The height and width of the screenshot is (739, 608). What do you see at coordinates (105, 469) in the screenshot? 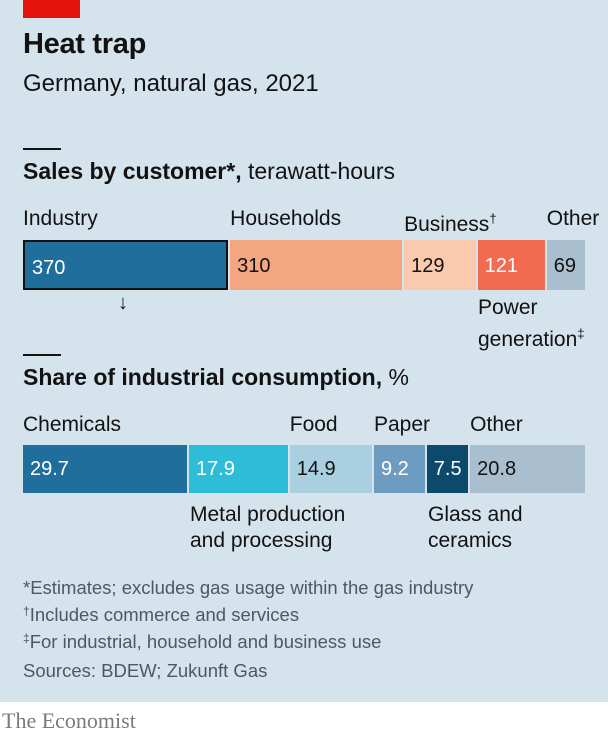
I see `bar-segment: 29.7` at bounding box center [105, 469].